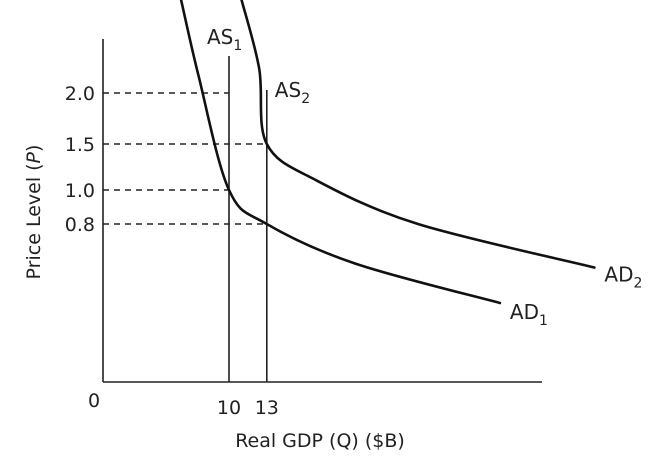  What do you see at coordinates (529, 314) in the screenshot?
I see `ad1-label: AD1` at bounding box center [529, 314].